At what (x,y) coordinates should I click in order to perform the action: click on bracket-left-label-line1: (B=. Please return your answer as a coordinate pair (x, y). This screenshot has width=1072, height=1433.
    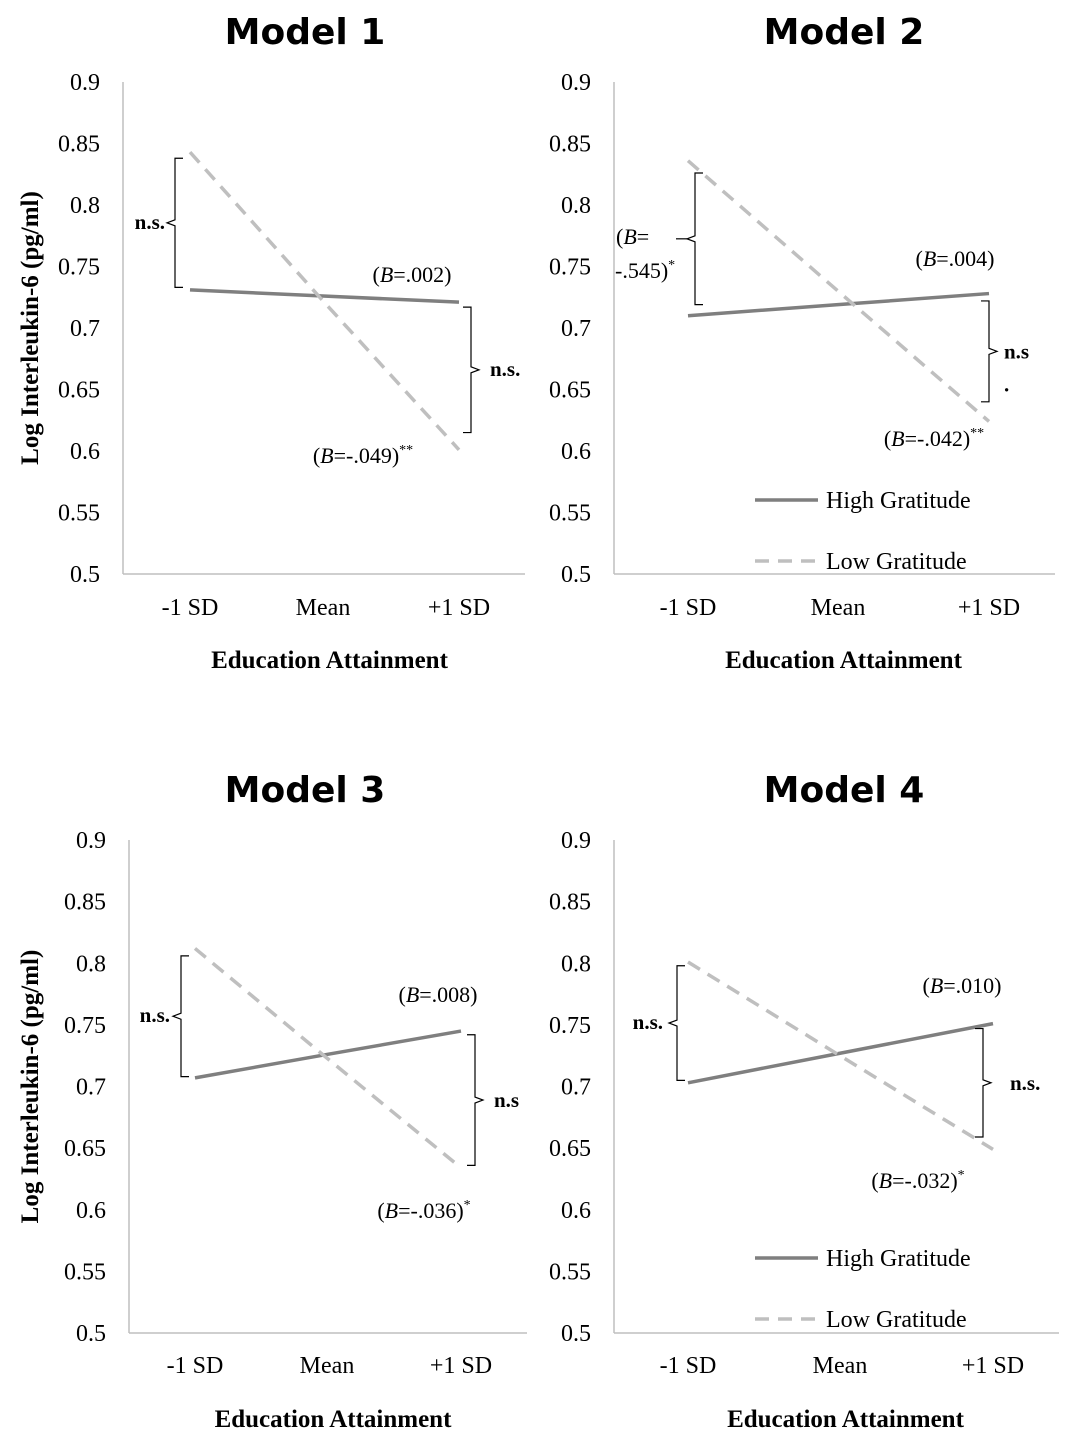
    Looking at the image, I should click on (632, 236).